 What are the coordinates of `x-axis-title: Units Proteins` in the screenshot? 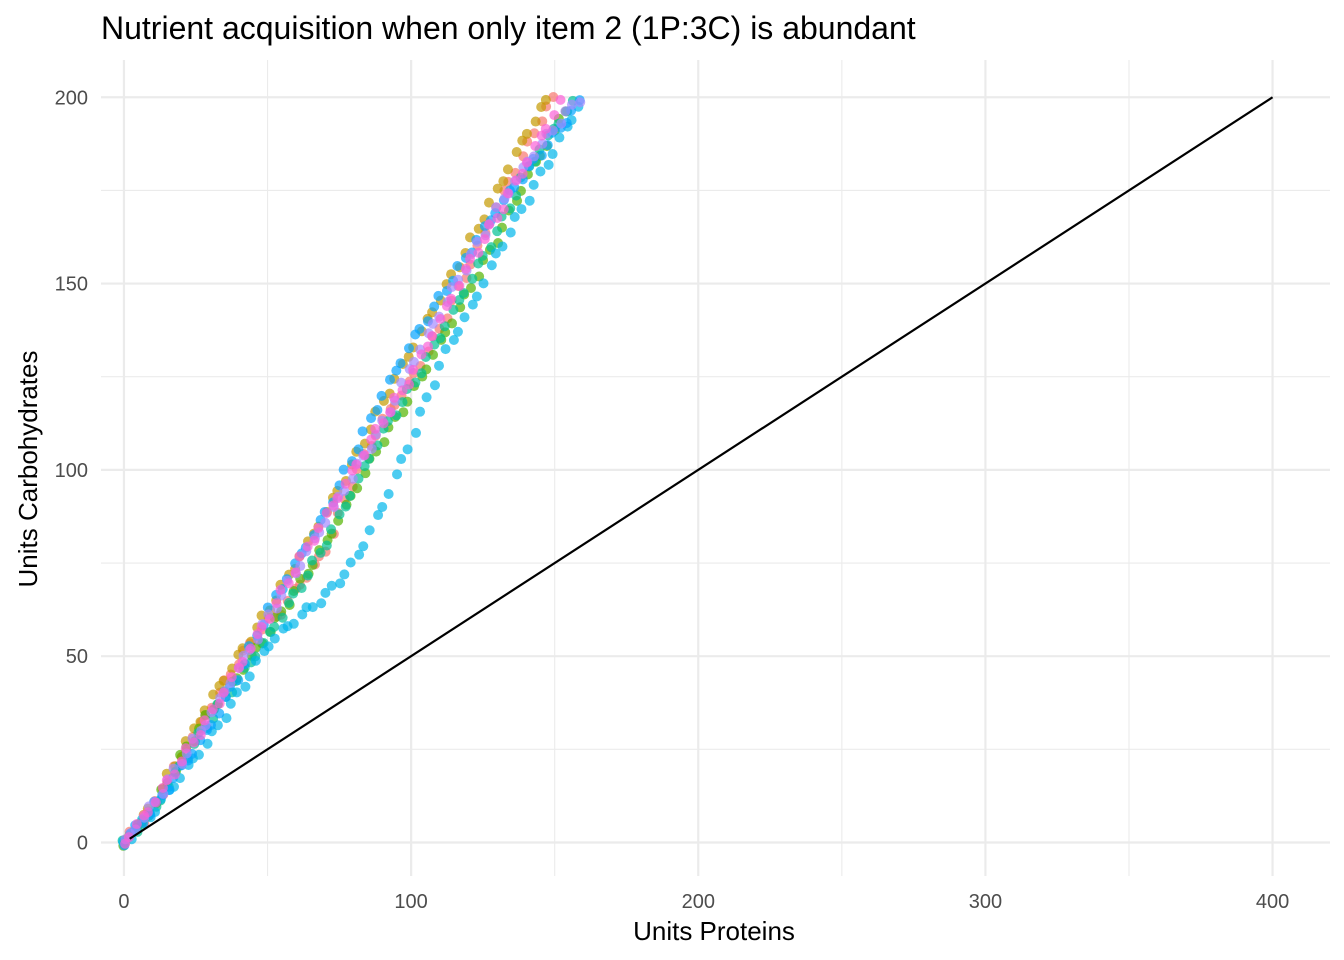 It's located at (714, 931).